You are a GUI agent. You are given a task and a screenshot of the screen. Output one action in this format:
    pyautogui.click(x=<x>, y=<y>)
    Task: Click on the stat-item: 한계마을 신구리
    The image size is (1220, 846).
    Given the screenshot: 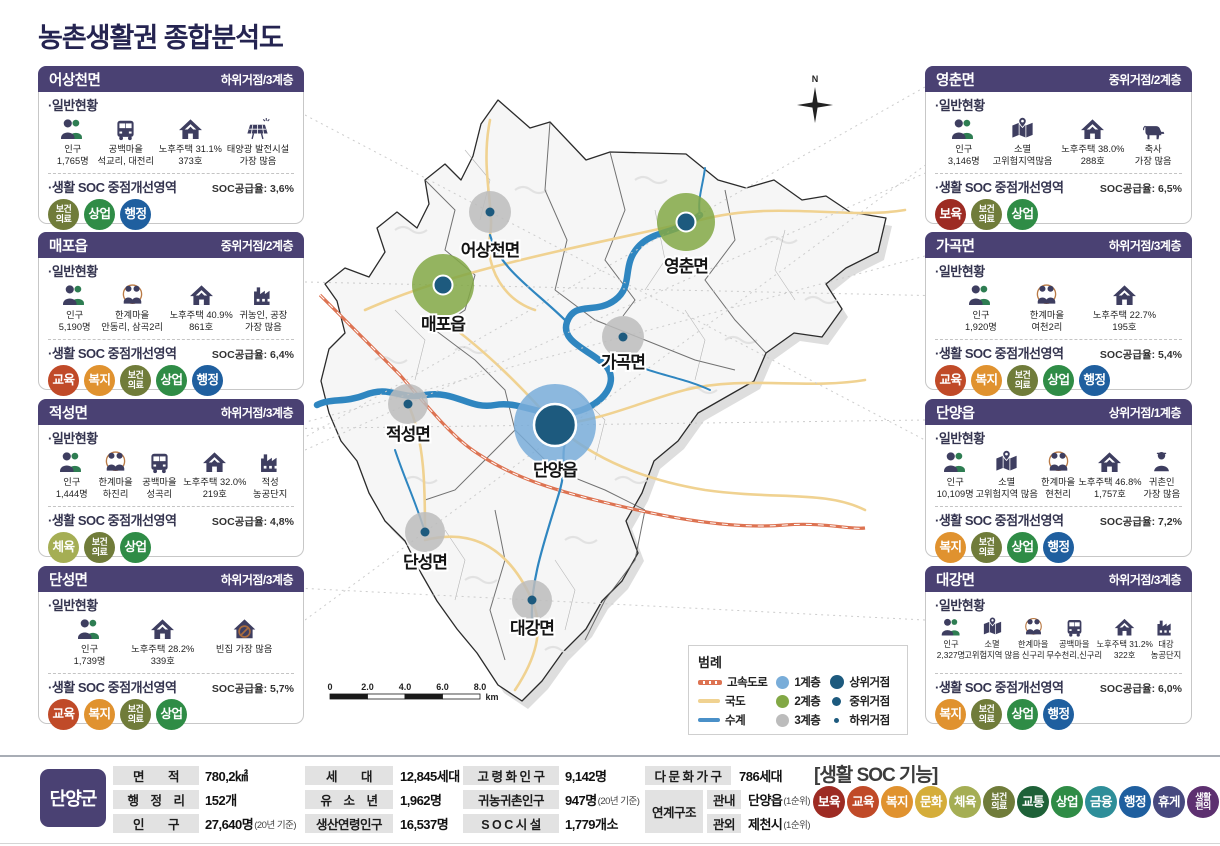 What is the action you would take?
    pyautogui.click(x=1033, y=638)
    